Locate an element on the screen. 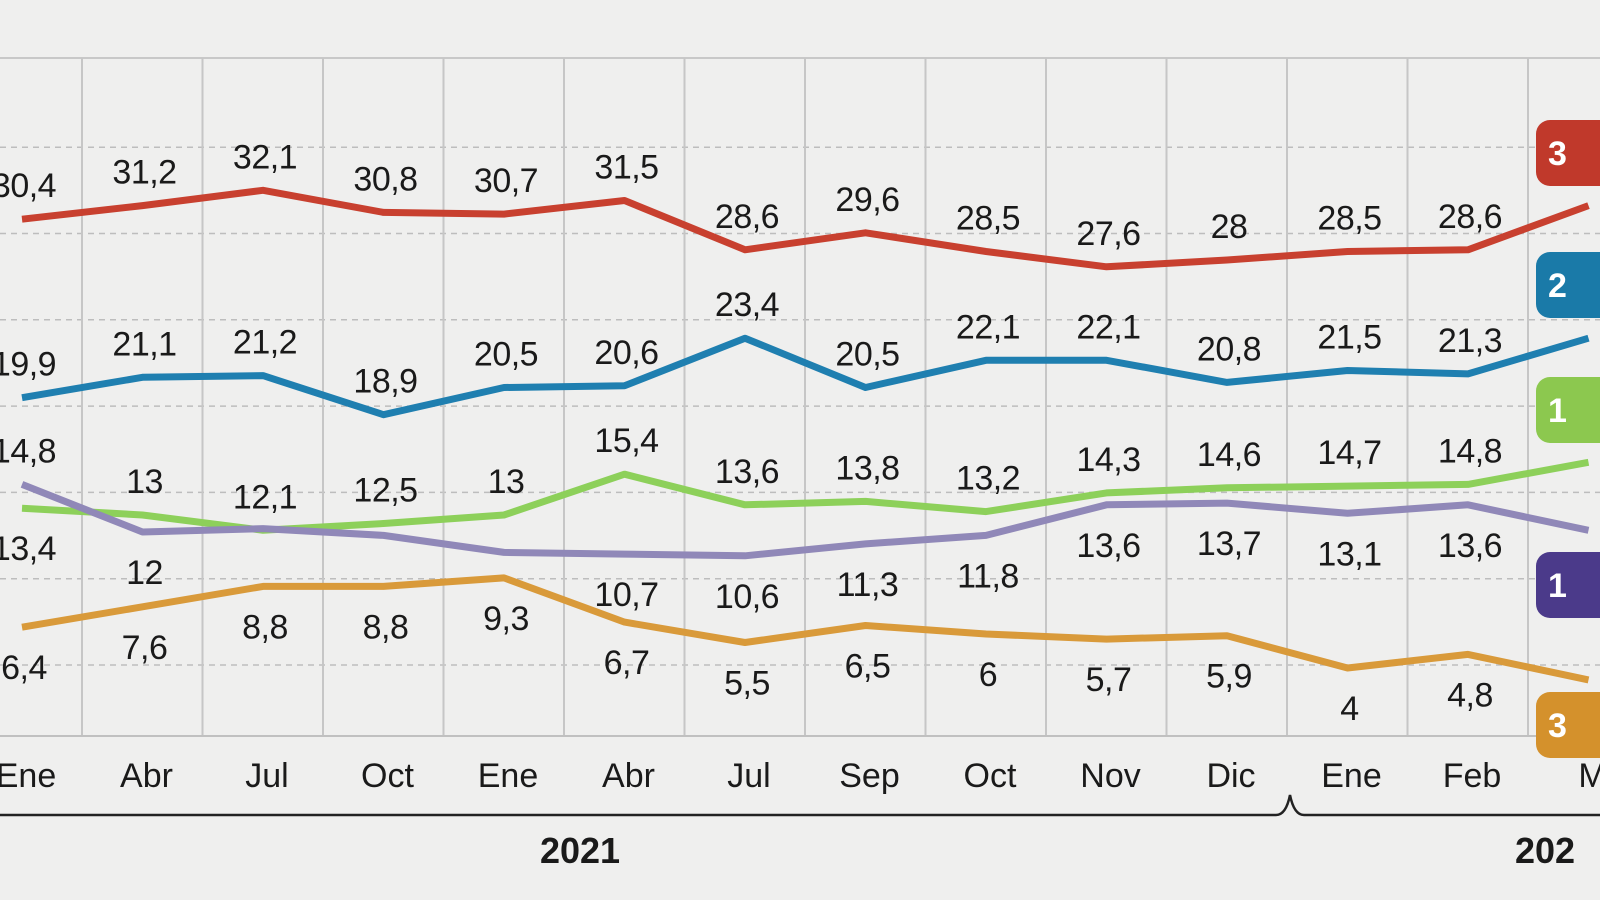  data-label: 5,7 is located at coordinates (1109, 680).